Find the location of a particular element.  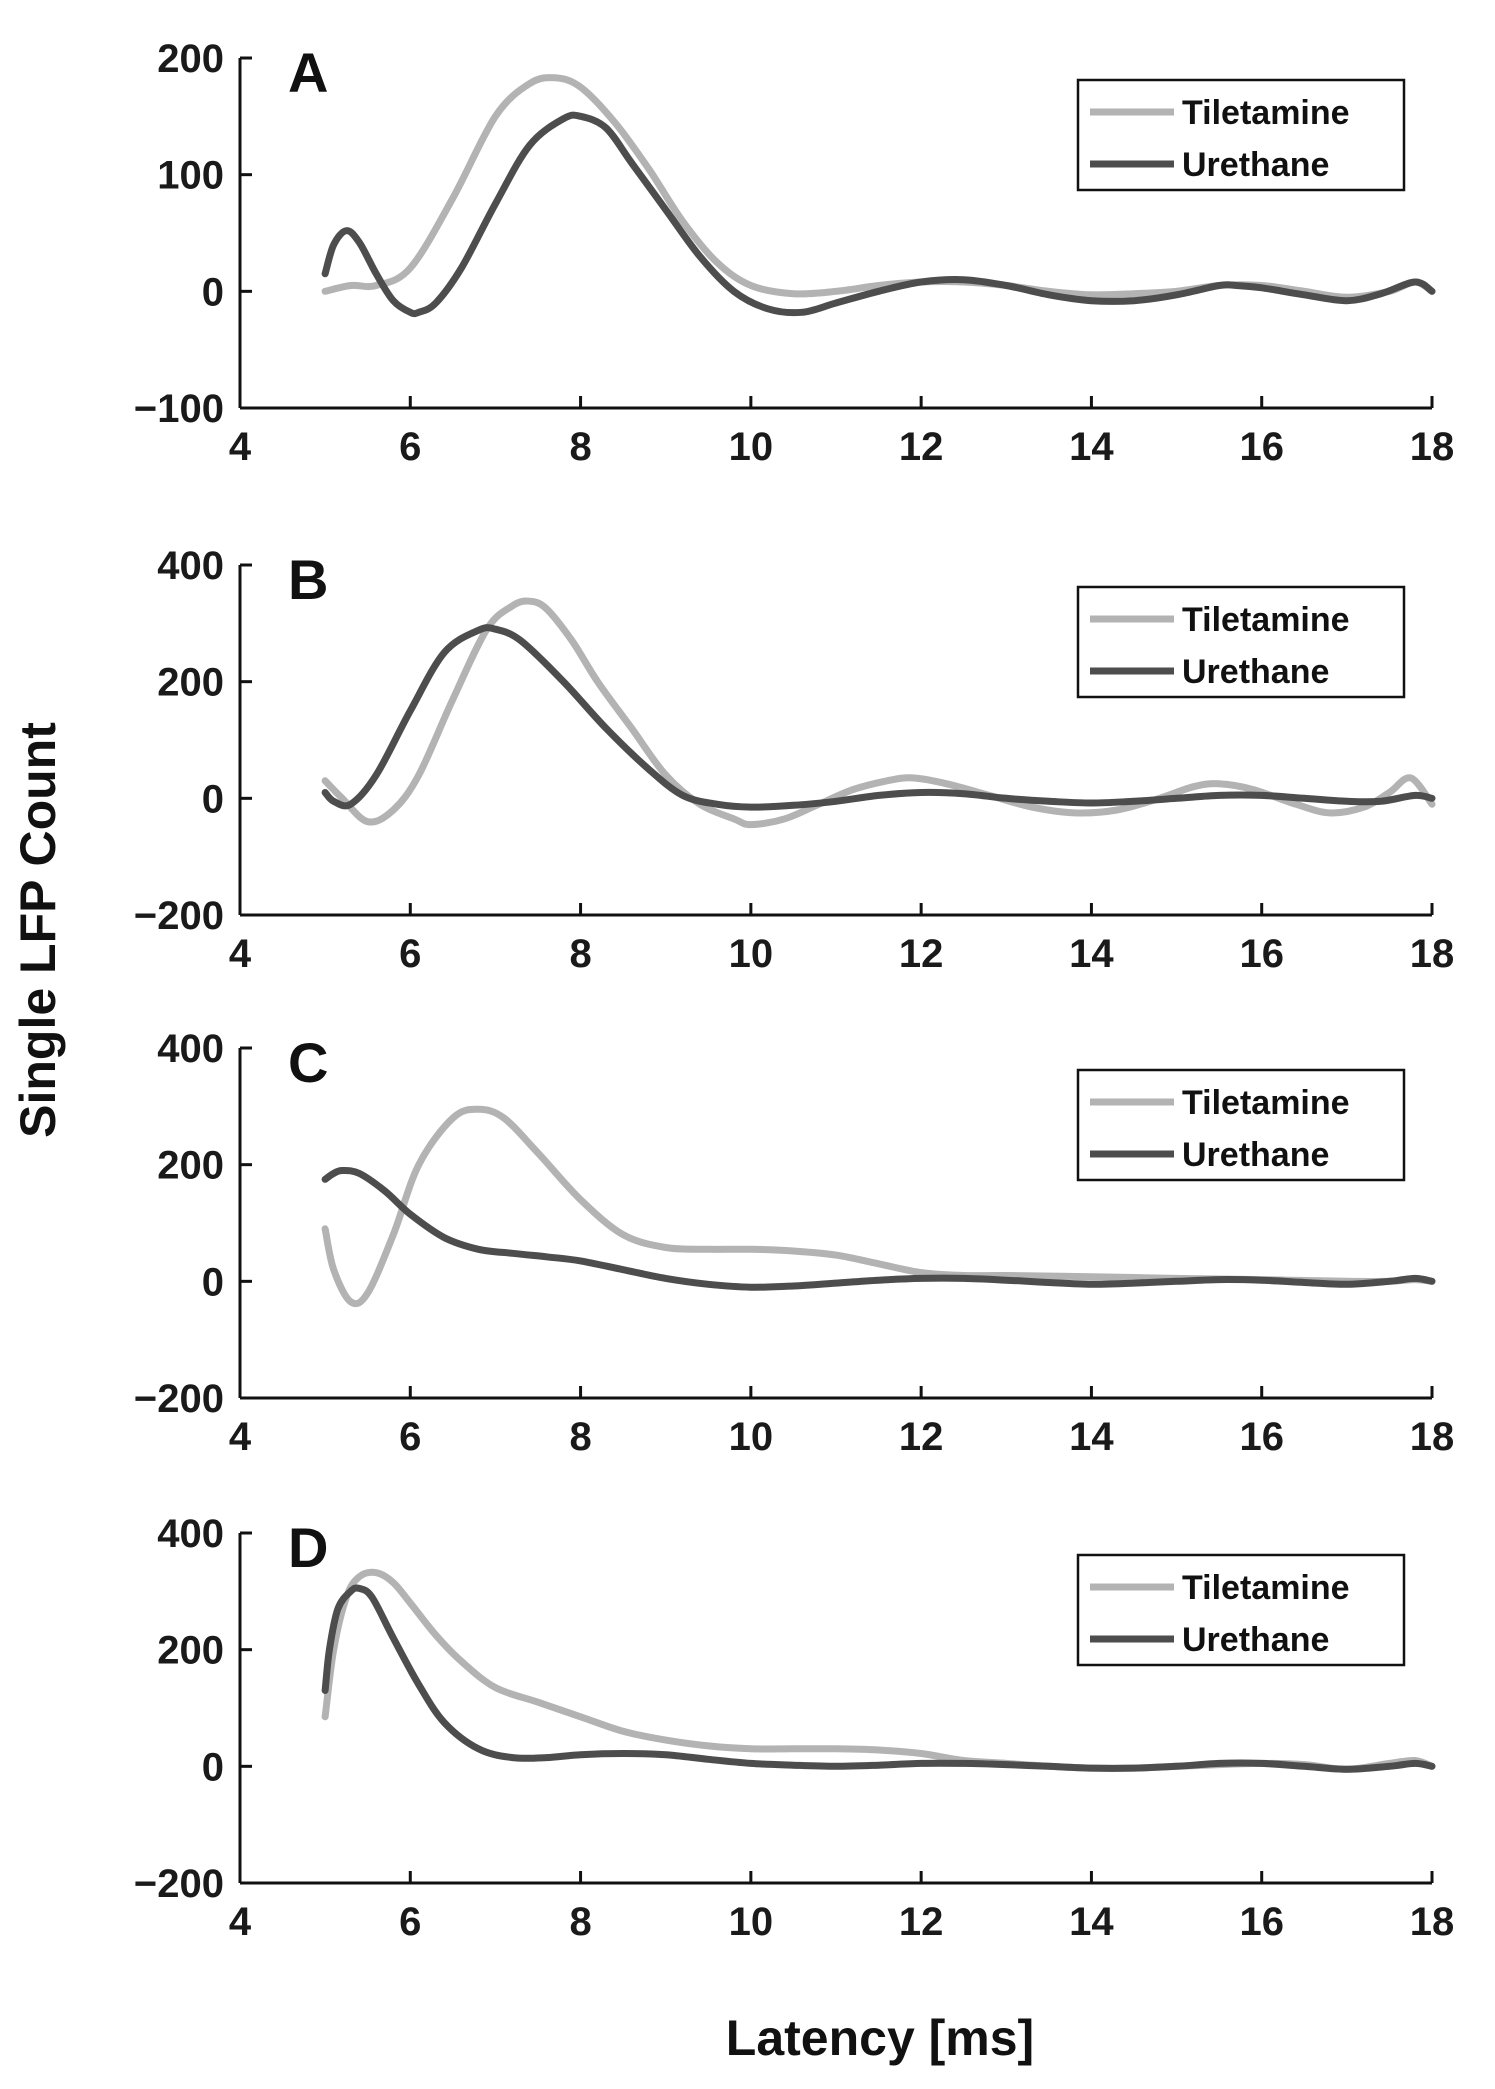

y-tick-label: 100 is located at coordinates (190, 176).